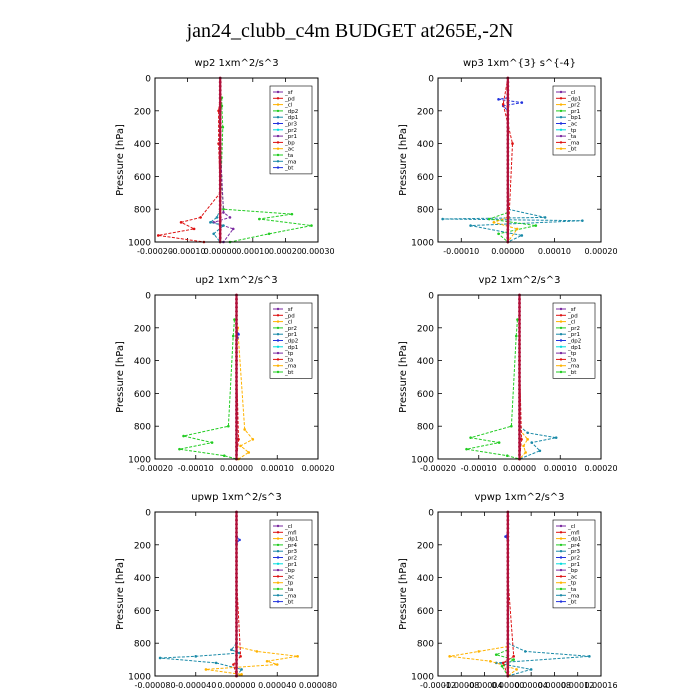 The image size is (700, 700). What do you see at coordinates (520, 280) in the screenshot?
I see `panel-title: vp2 1xm^2/s^3` at bounding box center [520, 280].